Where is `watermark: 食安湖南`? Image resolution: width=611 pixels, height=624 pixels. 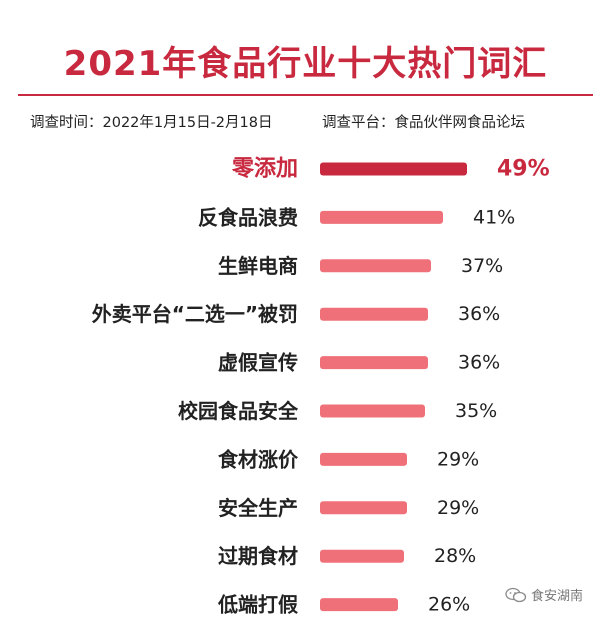 watermark: 食安湖南 is located at coordinates (544, 594).